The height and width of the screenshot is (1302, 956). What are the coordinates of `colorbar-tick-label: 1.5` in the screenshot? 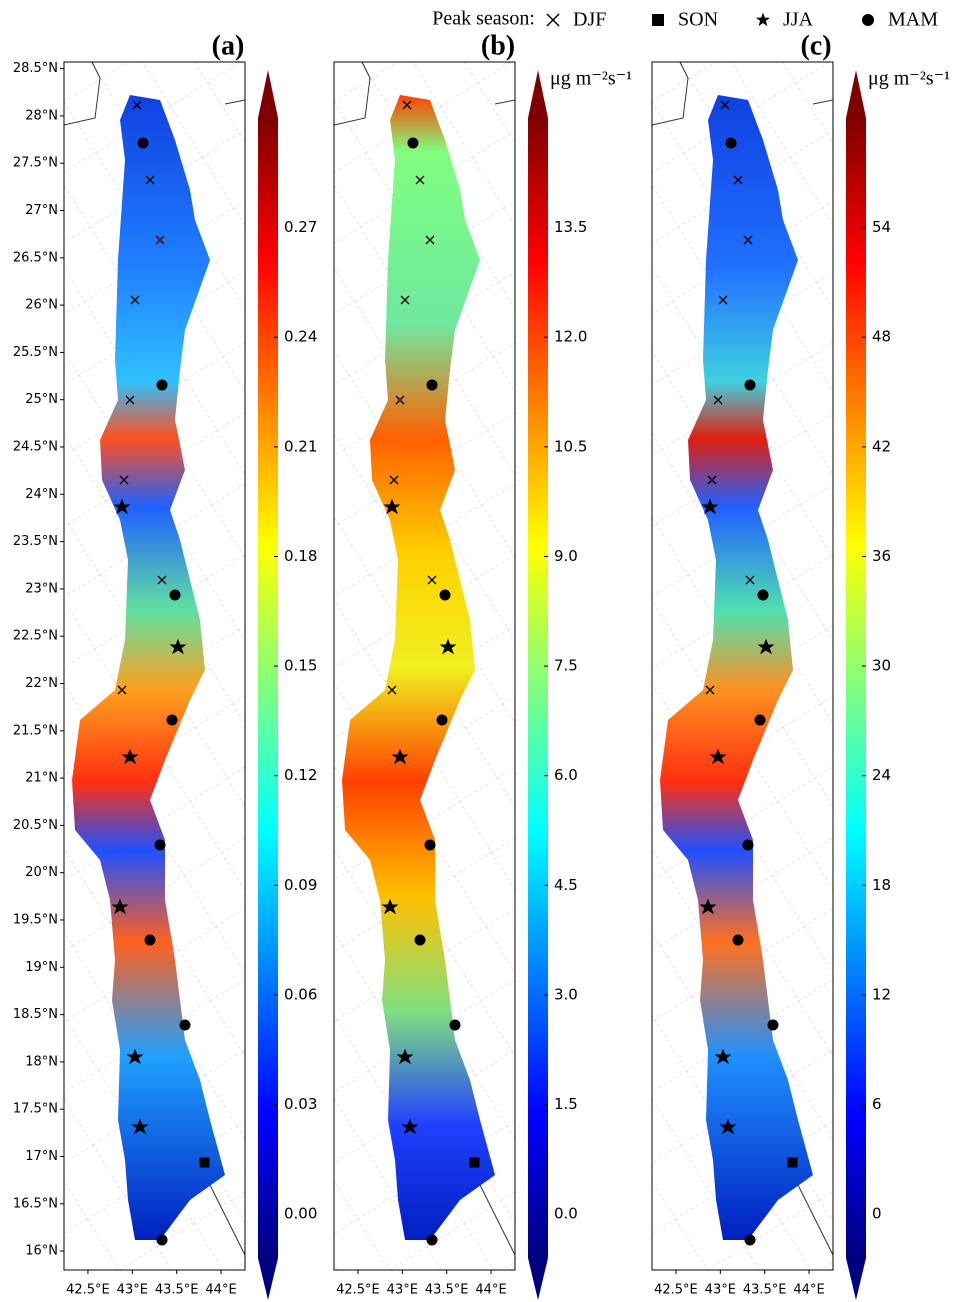 It's located at (566, 1104).